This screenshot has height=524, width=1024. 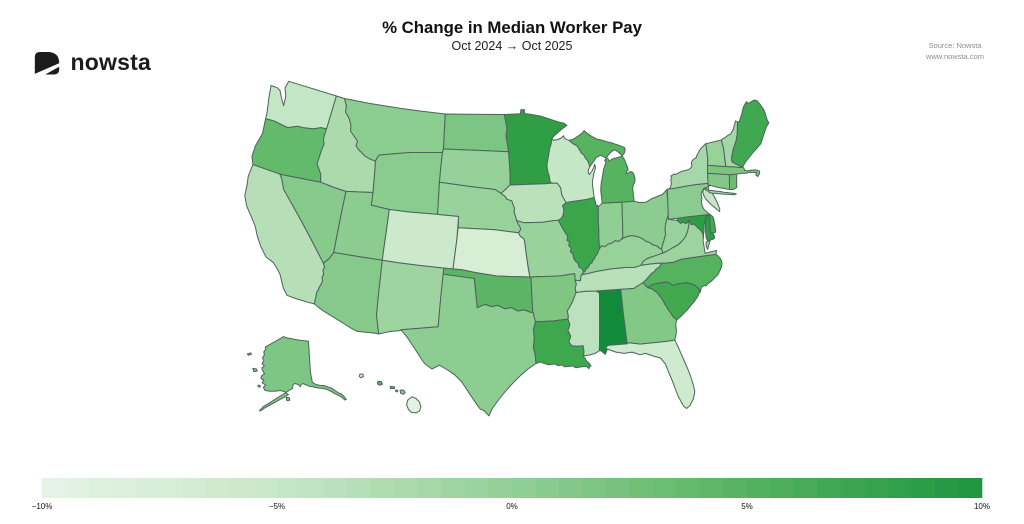 I want to click on svg-text: −5%, so click(x=277, y=506).